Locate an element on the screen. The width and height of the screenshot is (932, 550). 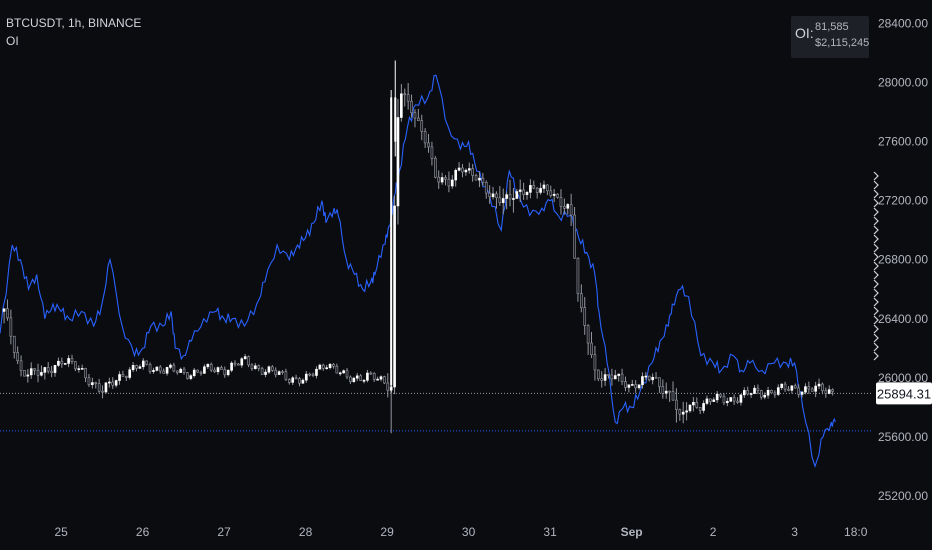
oi-usd-value: $2,115,245,613 is located at coordinates (842, 43).